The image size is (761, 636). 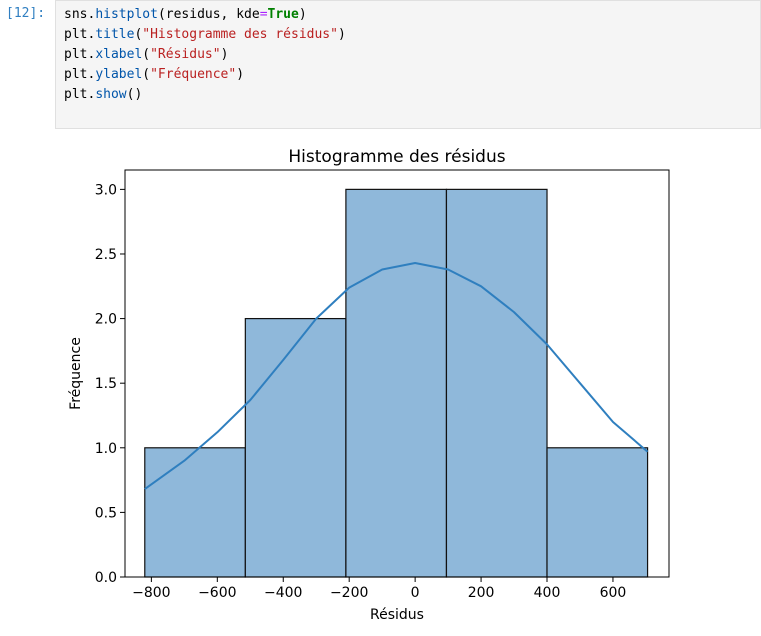 I want to click on code-token: ylabel, so click(x=119, y=74).